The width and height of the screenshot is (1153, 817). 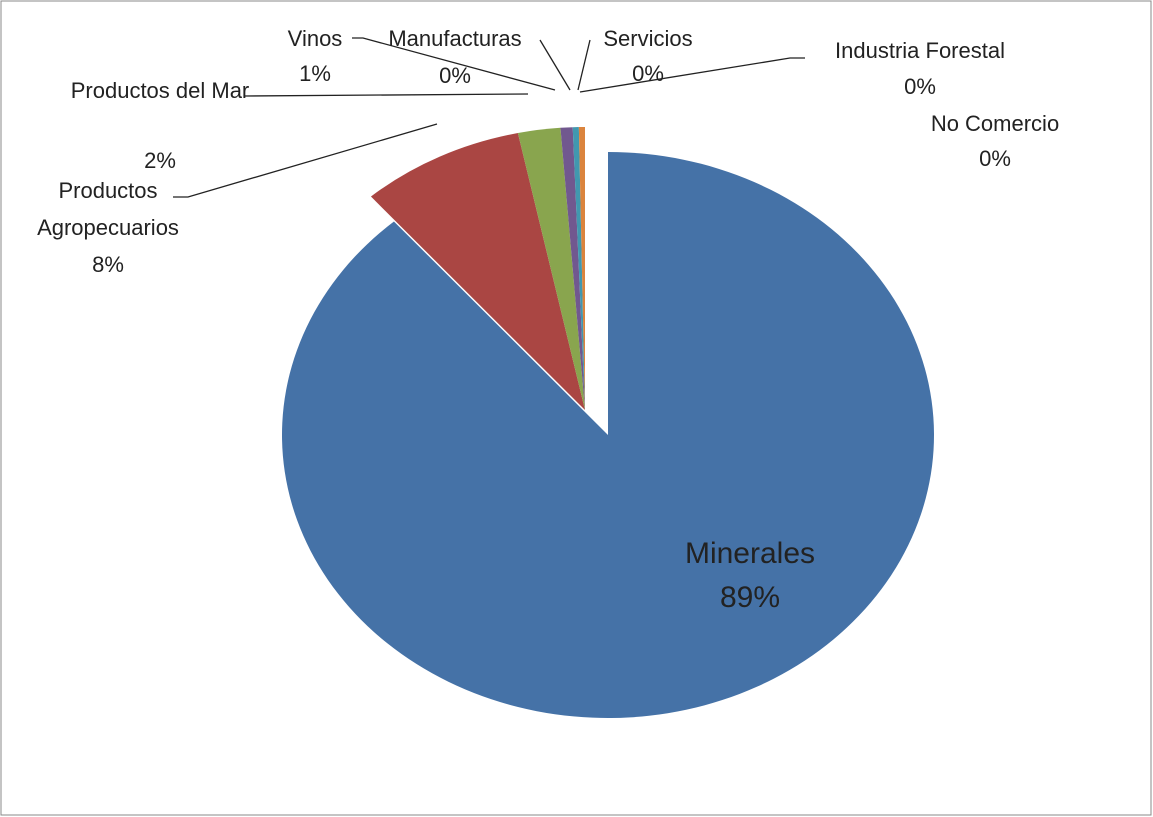 I want to click on slice-label: No Comercio, so click(x=995, y=123).